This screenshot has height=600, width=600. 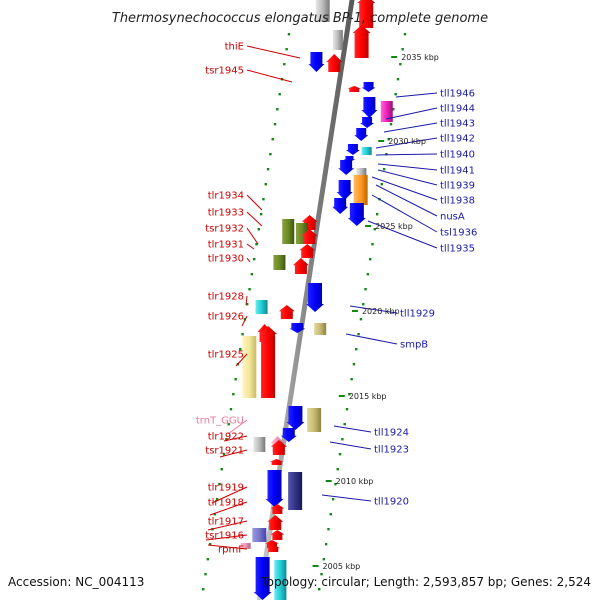 I want to click on gene-label-tll1946: tll1946, so click(x=457, y=94).